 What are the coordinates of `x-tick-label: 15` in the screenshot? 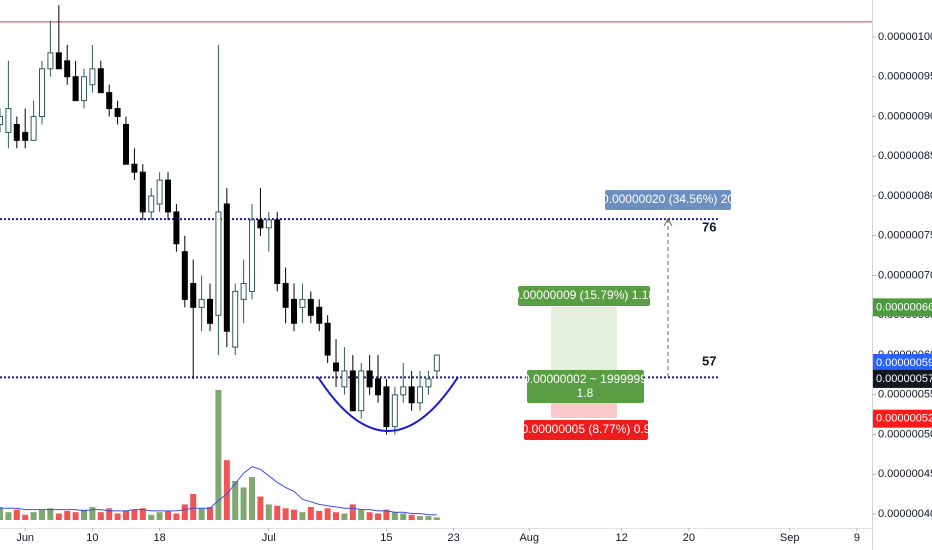 It's located at (386, 538).